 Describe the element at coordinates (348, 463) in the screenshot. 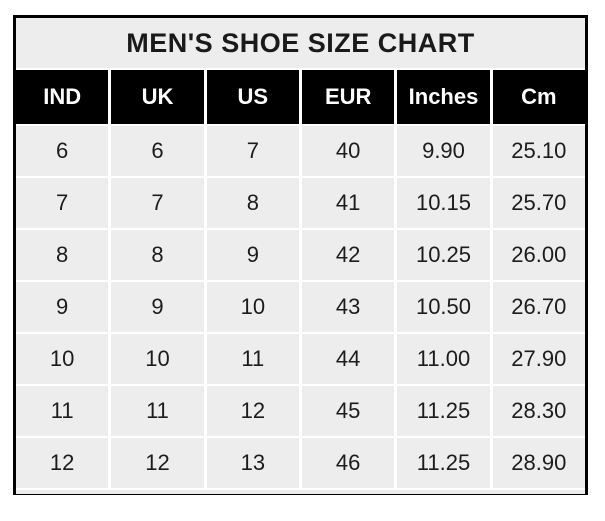

I see `table-cell-r6-eur: 46` at that location.